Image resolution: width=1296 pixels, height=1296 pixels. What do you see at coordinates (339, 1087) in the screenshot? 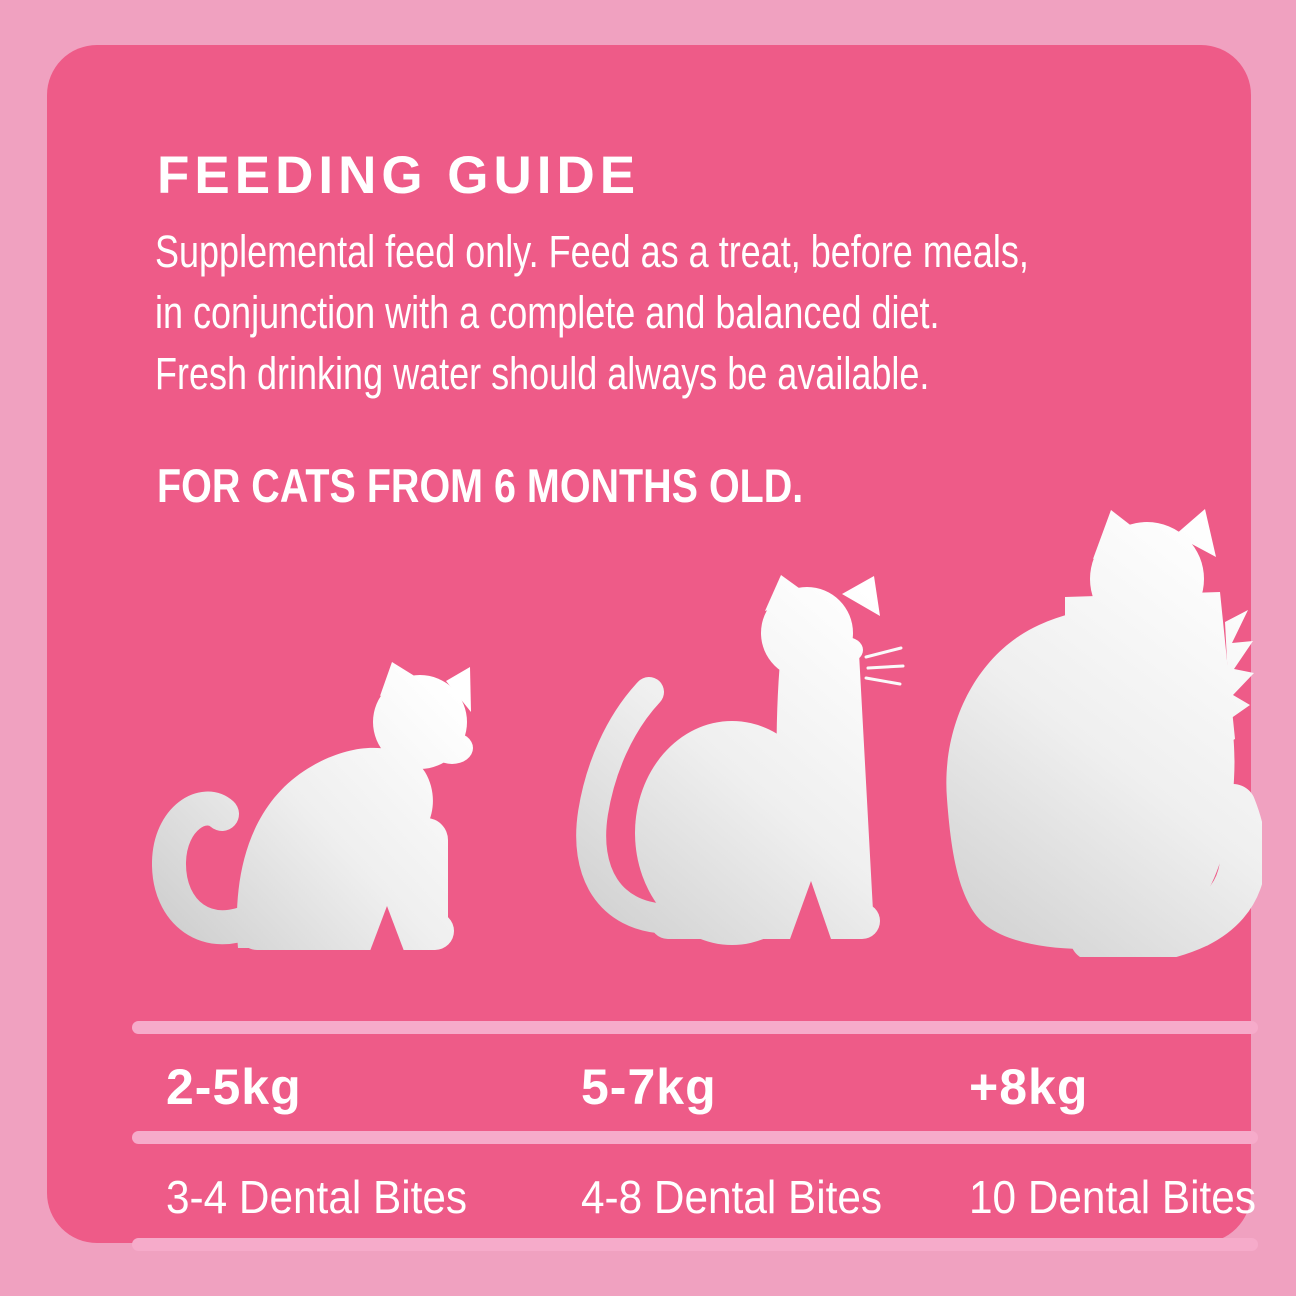
I see `weight-cell-small: 2-5kg` at bounding box center [339, 1087].